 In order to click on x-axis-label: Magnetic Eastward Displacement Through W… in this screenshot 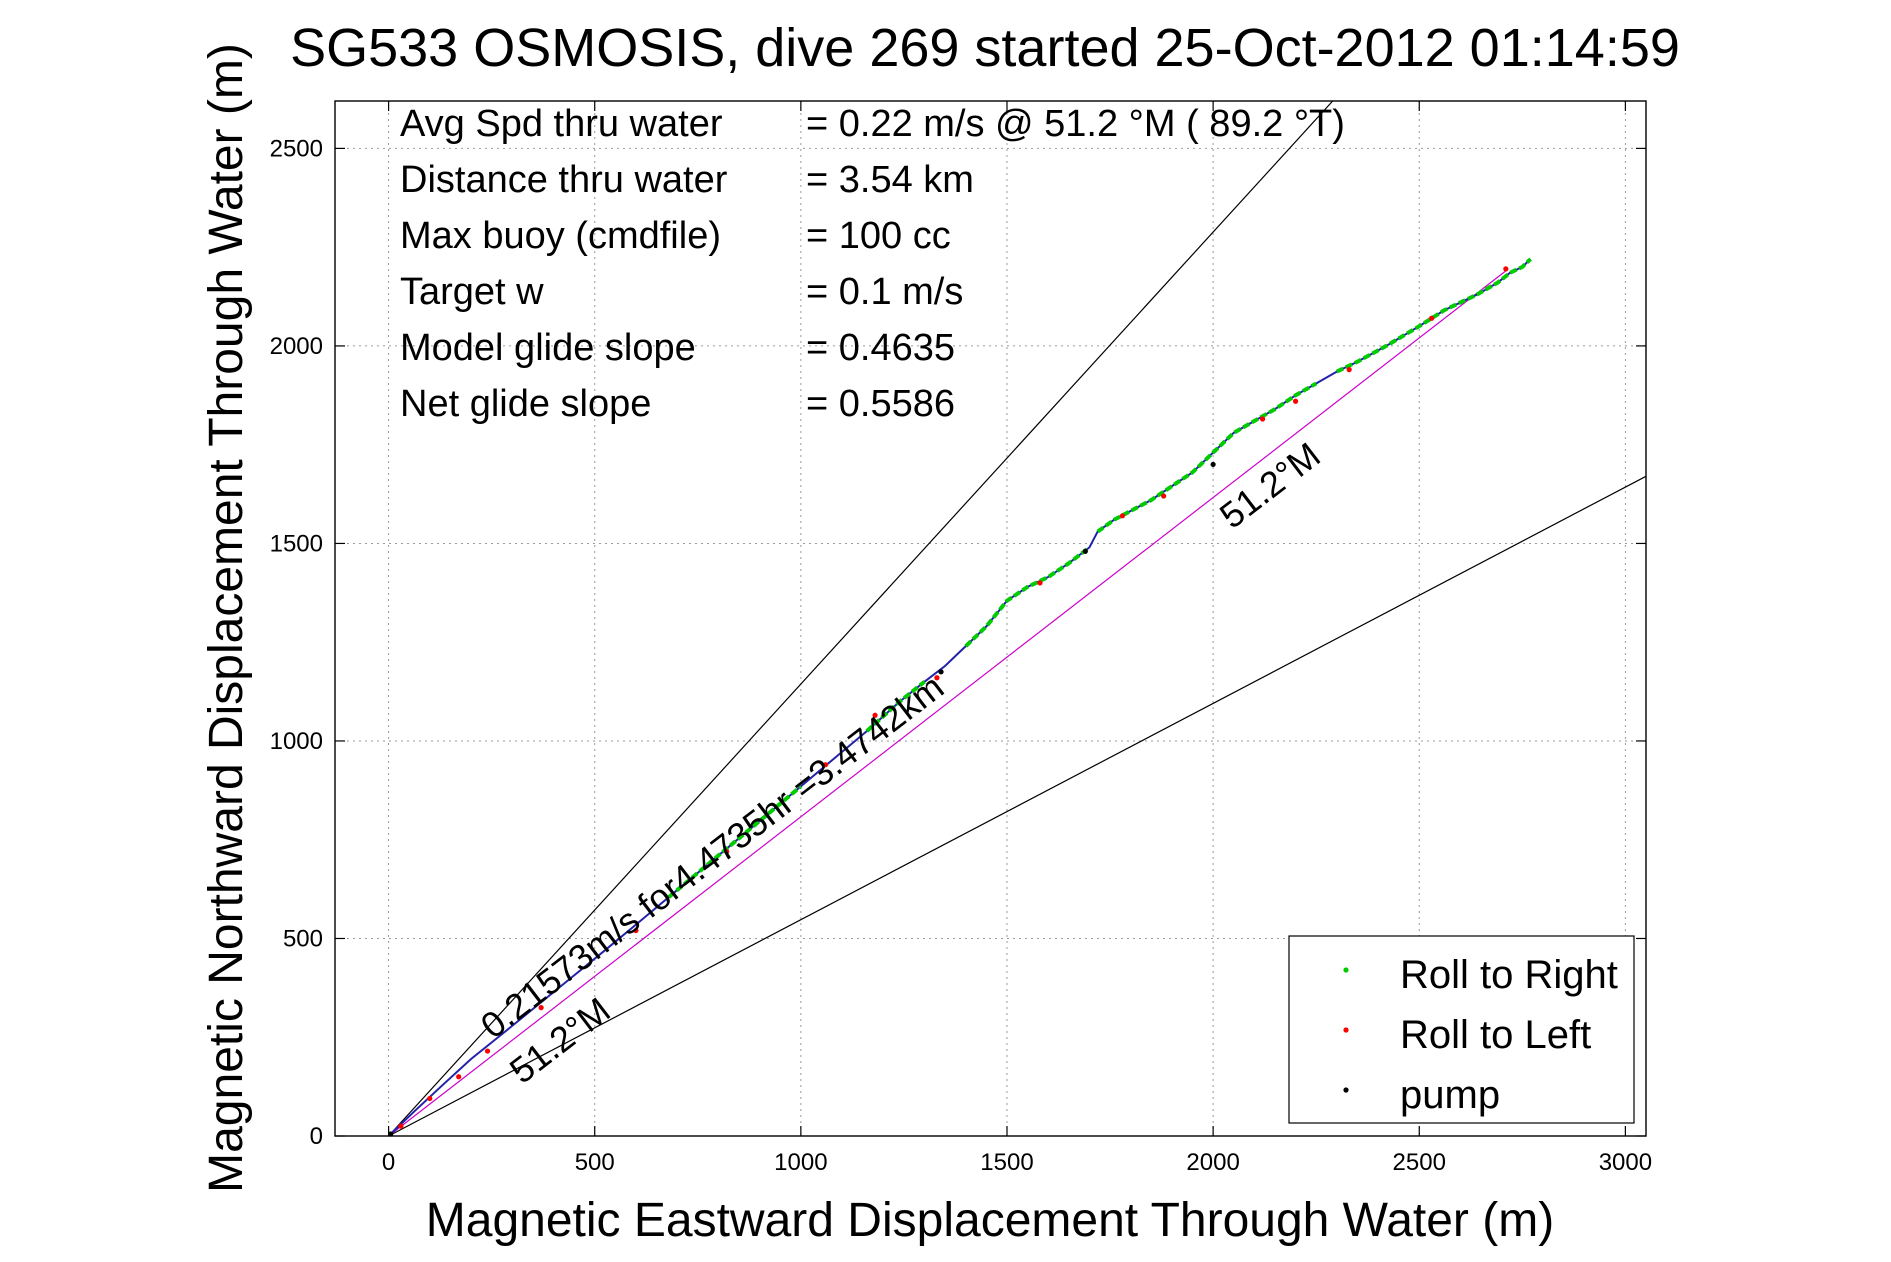, I will do `click(990, 1220)`.